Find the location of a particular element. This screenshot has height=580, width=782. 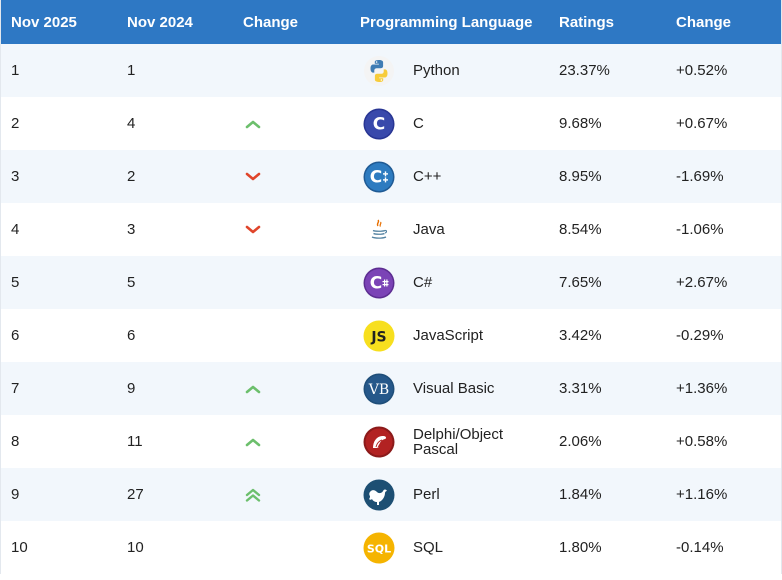

cpp-logo-icon: C is located at coordinates (379, 176).